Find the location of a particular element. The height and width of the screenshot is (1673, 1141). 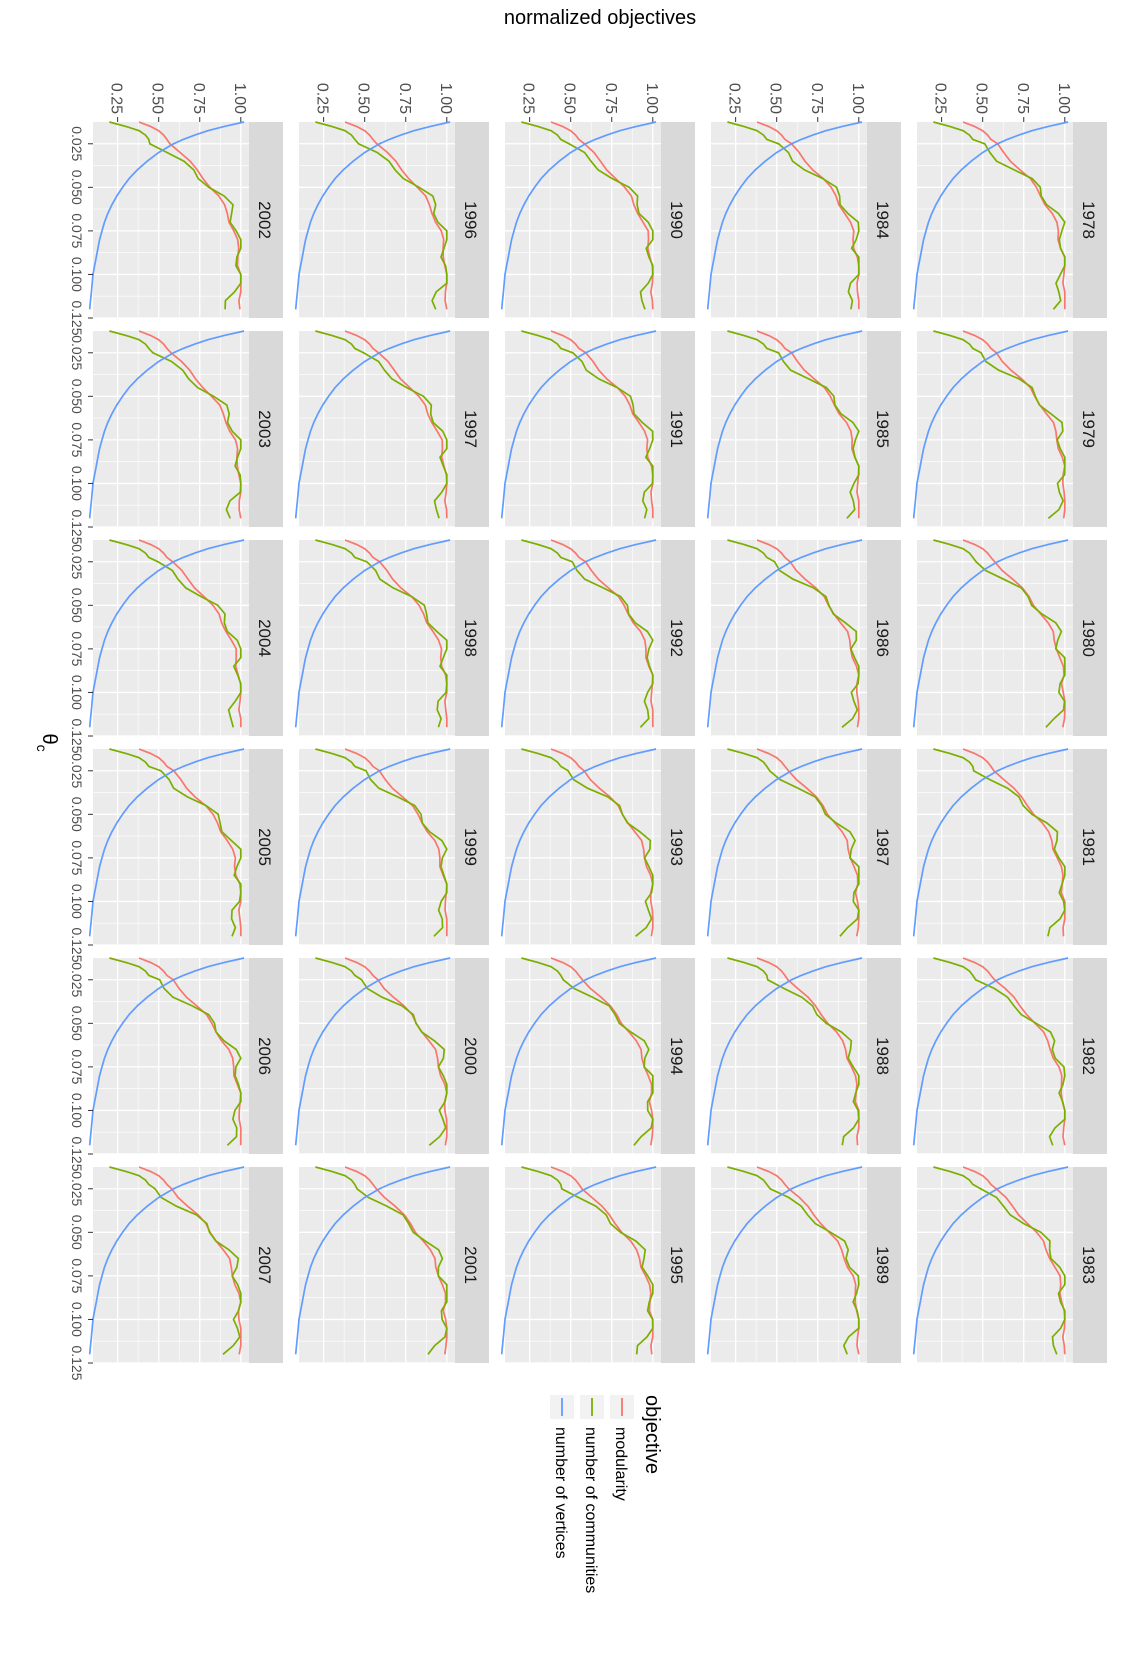

y-tick-label: 1.00 is located at coordinates (239, 98).